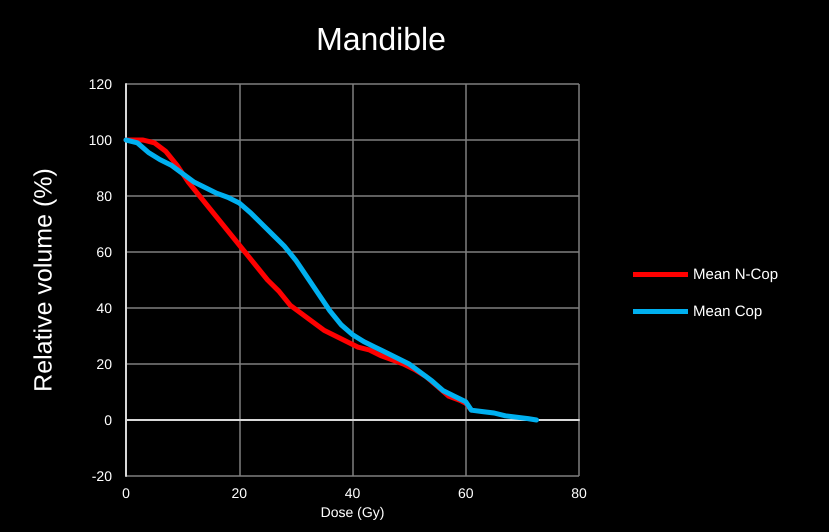  I want to click on y-tick-label: -20, so click(102, 476).